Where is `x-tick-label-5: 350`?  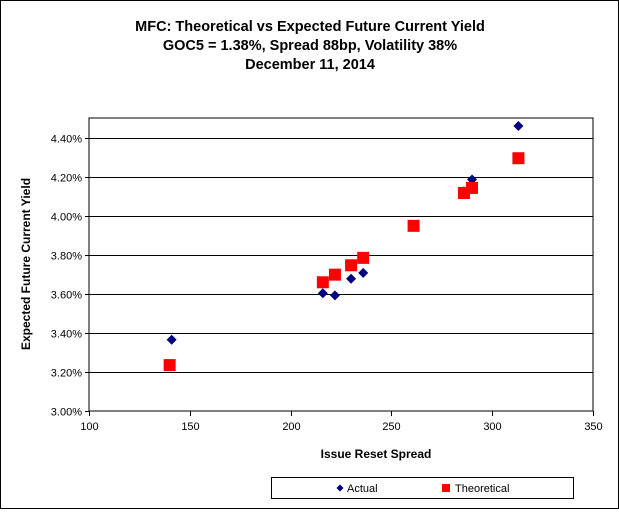 x-tick-label-5: 350 is located at coordinates (593, 427).